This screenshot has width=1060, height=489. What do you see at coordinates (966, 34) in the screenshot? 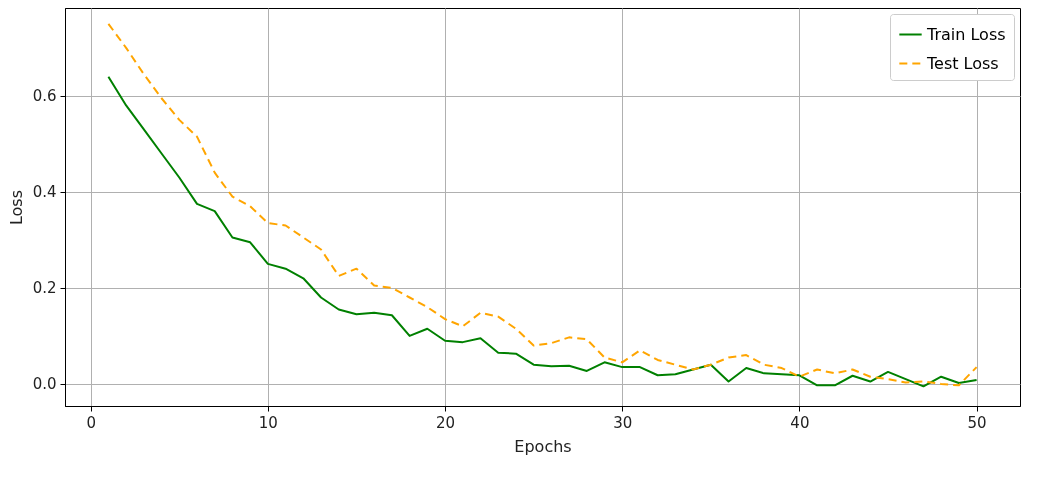
I see `legend-label: Train Loss` at bounding box center [966, 34].